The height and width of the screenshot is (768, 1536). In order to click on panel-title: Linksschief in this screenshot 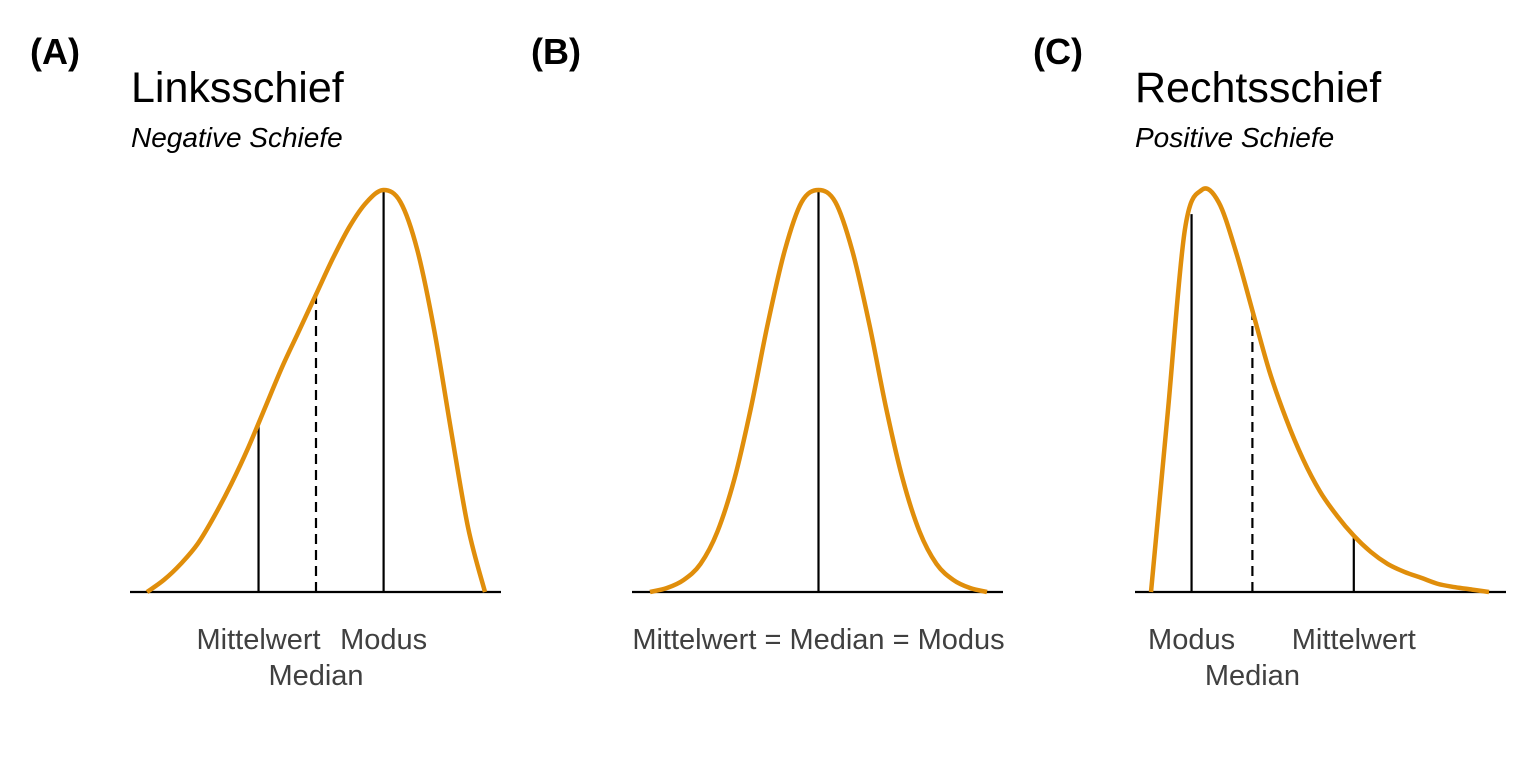, I will do `click(238, 88)`.